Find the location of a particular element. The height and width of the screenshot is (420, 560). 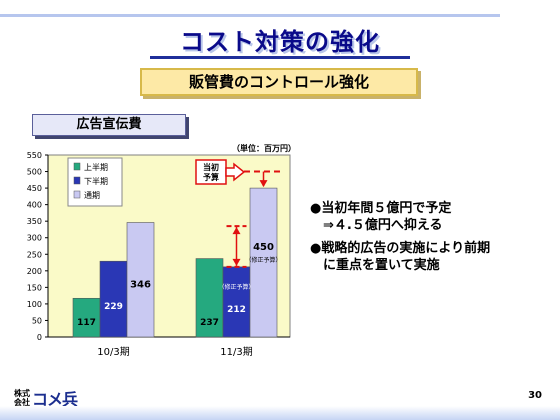

y-tick-label: 400 is located at coordinates (34, 205).